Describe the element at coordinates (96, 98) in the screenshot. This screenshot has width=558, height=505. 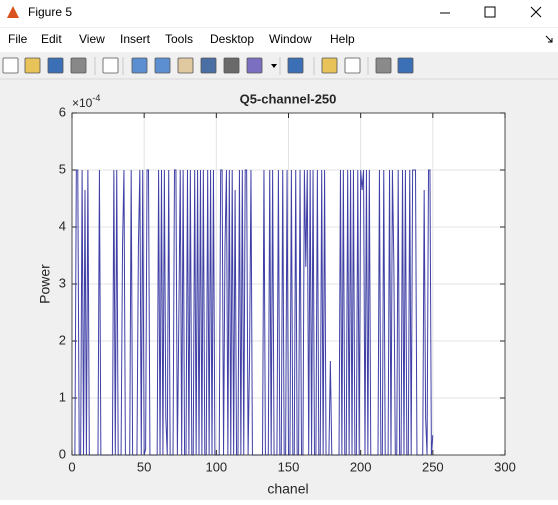
I see `y-multiplier-exponent: -4` at that location.